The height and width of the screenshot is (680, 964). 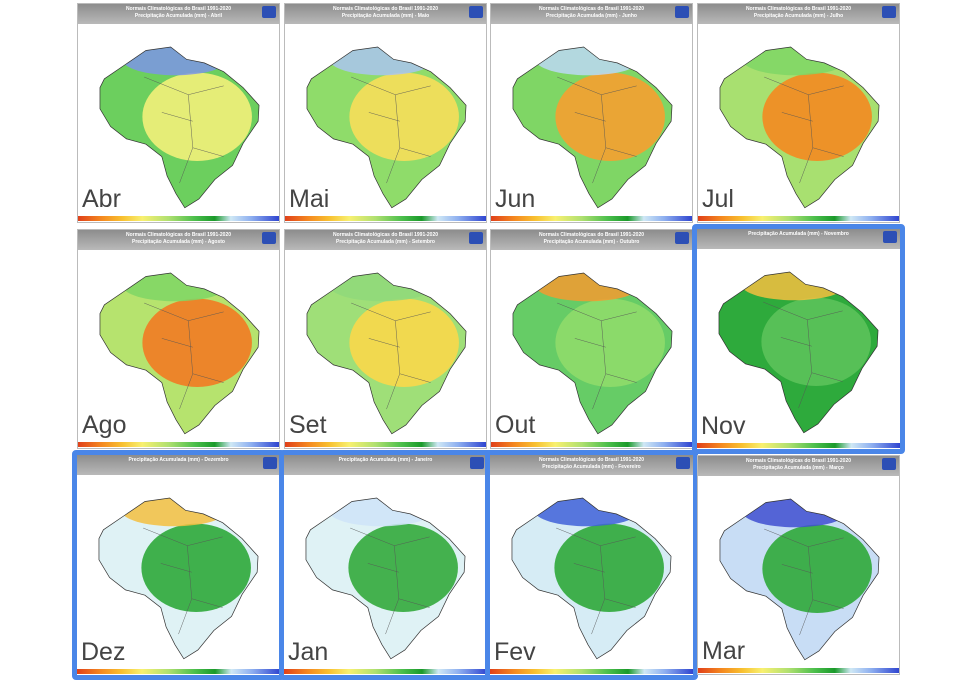 What do you see at coordinates (101, 199) in the screenshot?
I see `month-label: Abr` at bounding box center [101, 199].